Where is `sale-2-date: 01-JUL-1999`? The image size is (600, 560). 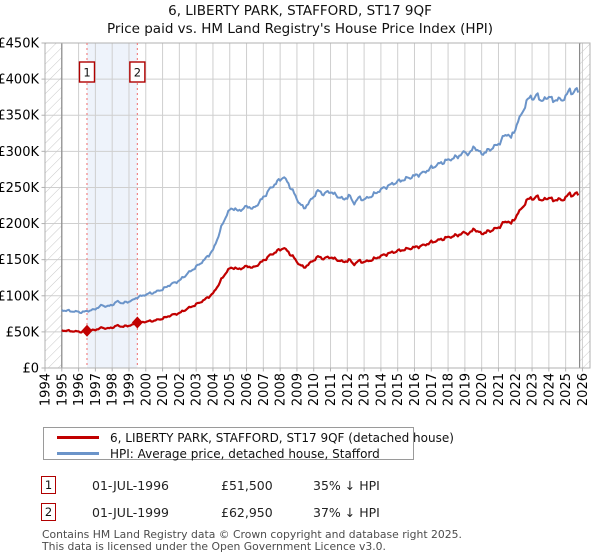 sale-2-date: 01-JUL-1999 is located at coordinates (131, 512).